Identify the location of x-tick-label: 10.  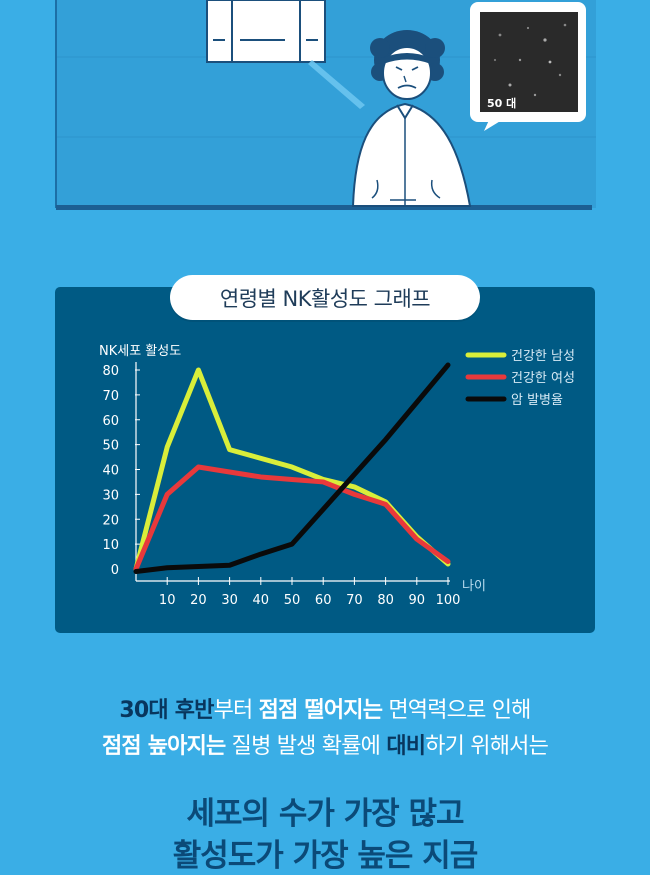
(167, 600).